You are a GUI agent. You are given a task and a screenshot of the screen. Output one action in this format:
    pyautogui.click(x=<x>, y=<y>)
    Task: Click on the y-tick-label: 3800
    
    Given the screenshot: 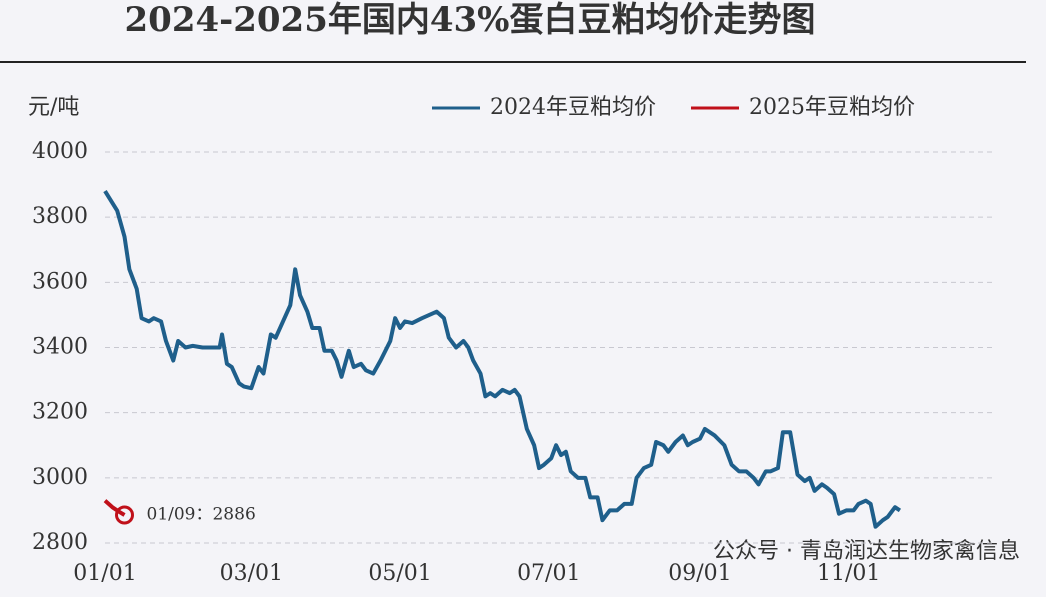 What is the action you would take?
    pyautogui.click(x=60, y=216)
    